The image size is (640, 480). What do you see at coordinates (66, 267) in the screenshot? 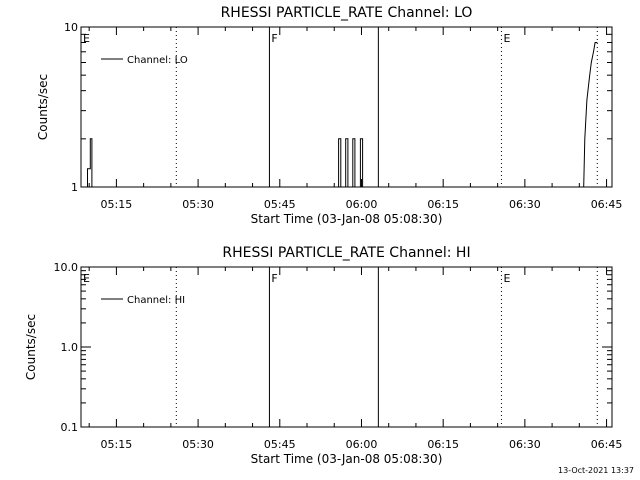
I see `y-tick-label: 10.0` at bounding box center [66, 267].